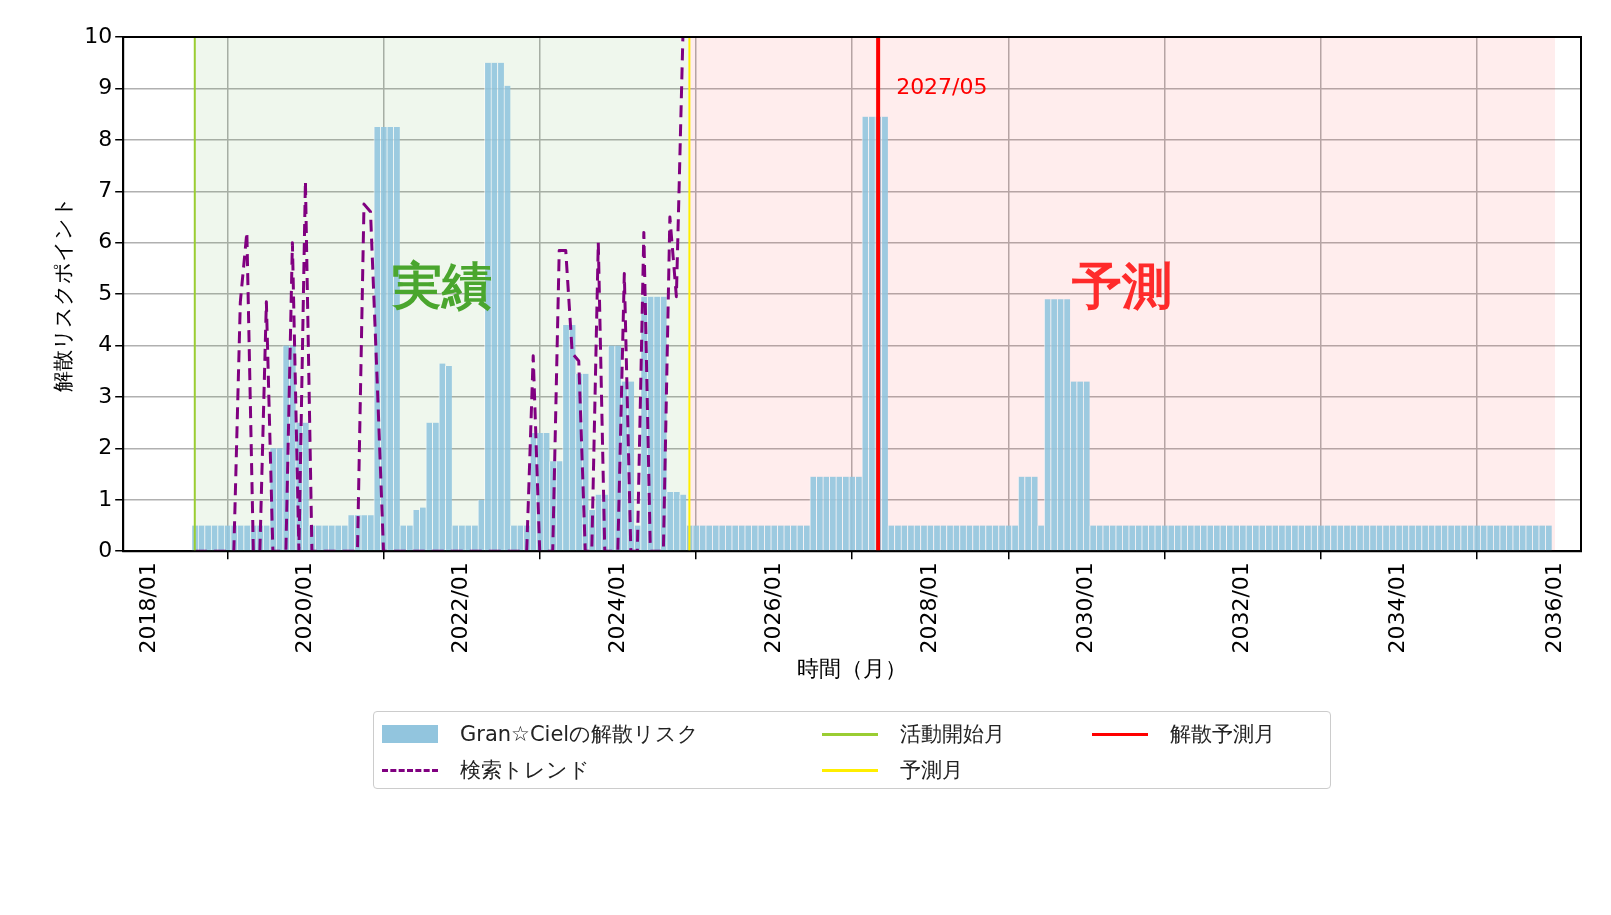 The height and width of the screenshot is (915, 1611). Describe the element at coordinates (525, 770) in the screenshot. I see `legend-label: 検索トレンド` at that location.